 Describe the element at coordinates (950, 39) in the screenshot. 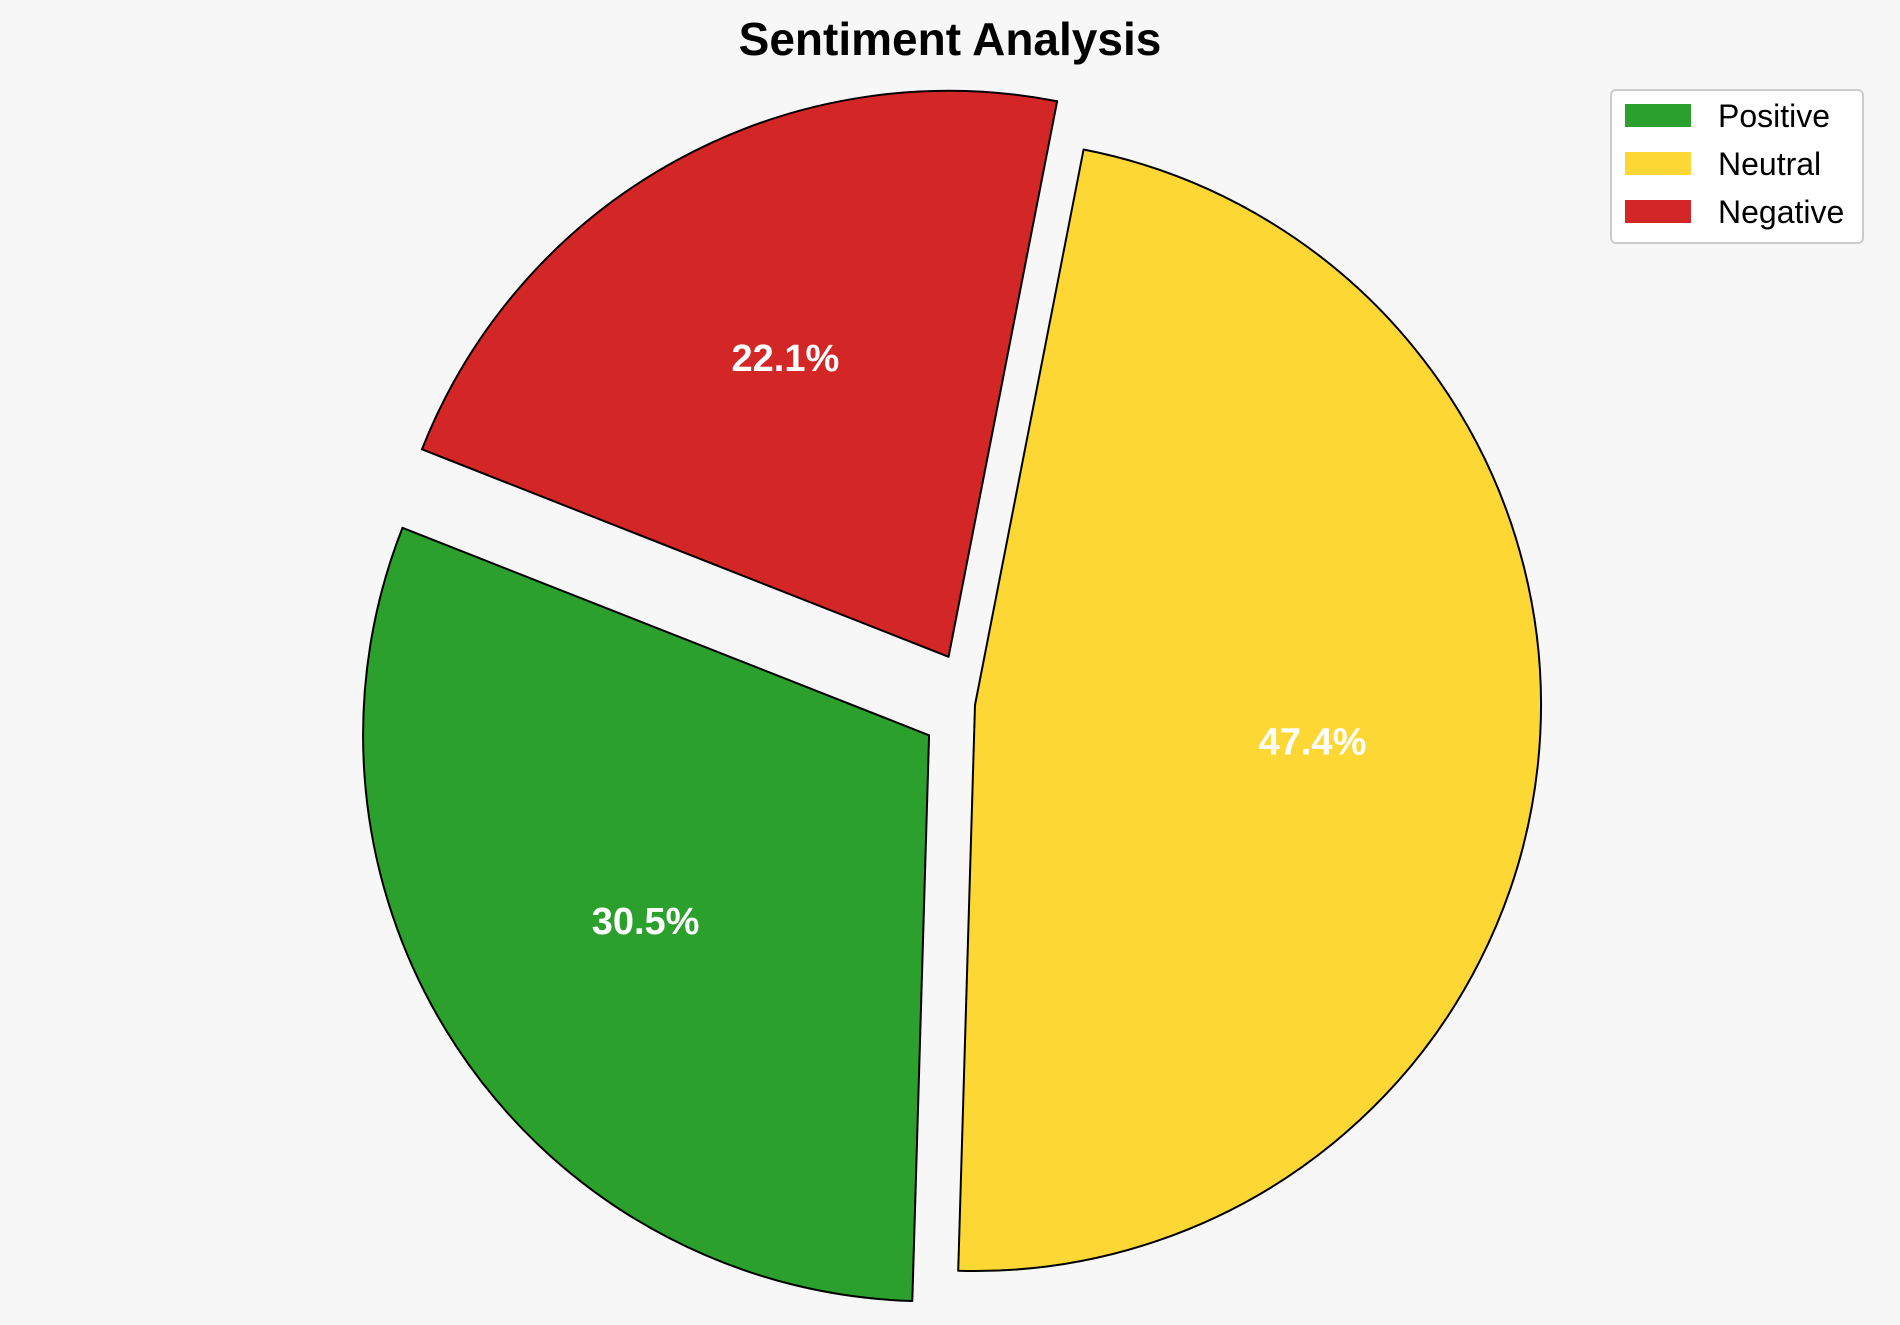

I see `chart-title: Sentiment Analysis` at that location.